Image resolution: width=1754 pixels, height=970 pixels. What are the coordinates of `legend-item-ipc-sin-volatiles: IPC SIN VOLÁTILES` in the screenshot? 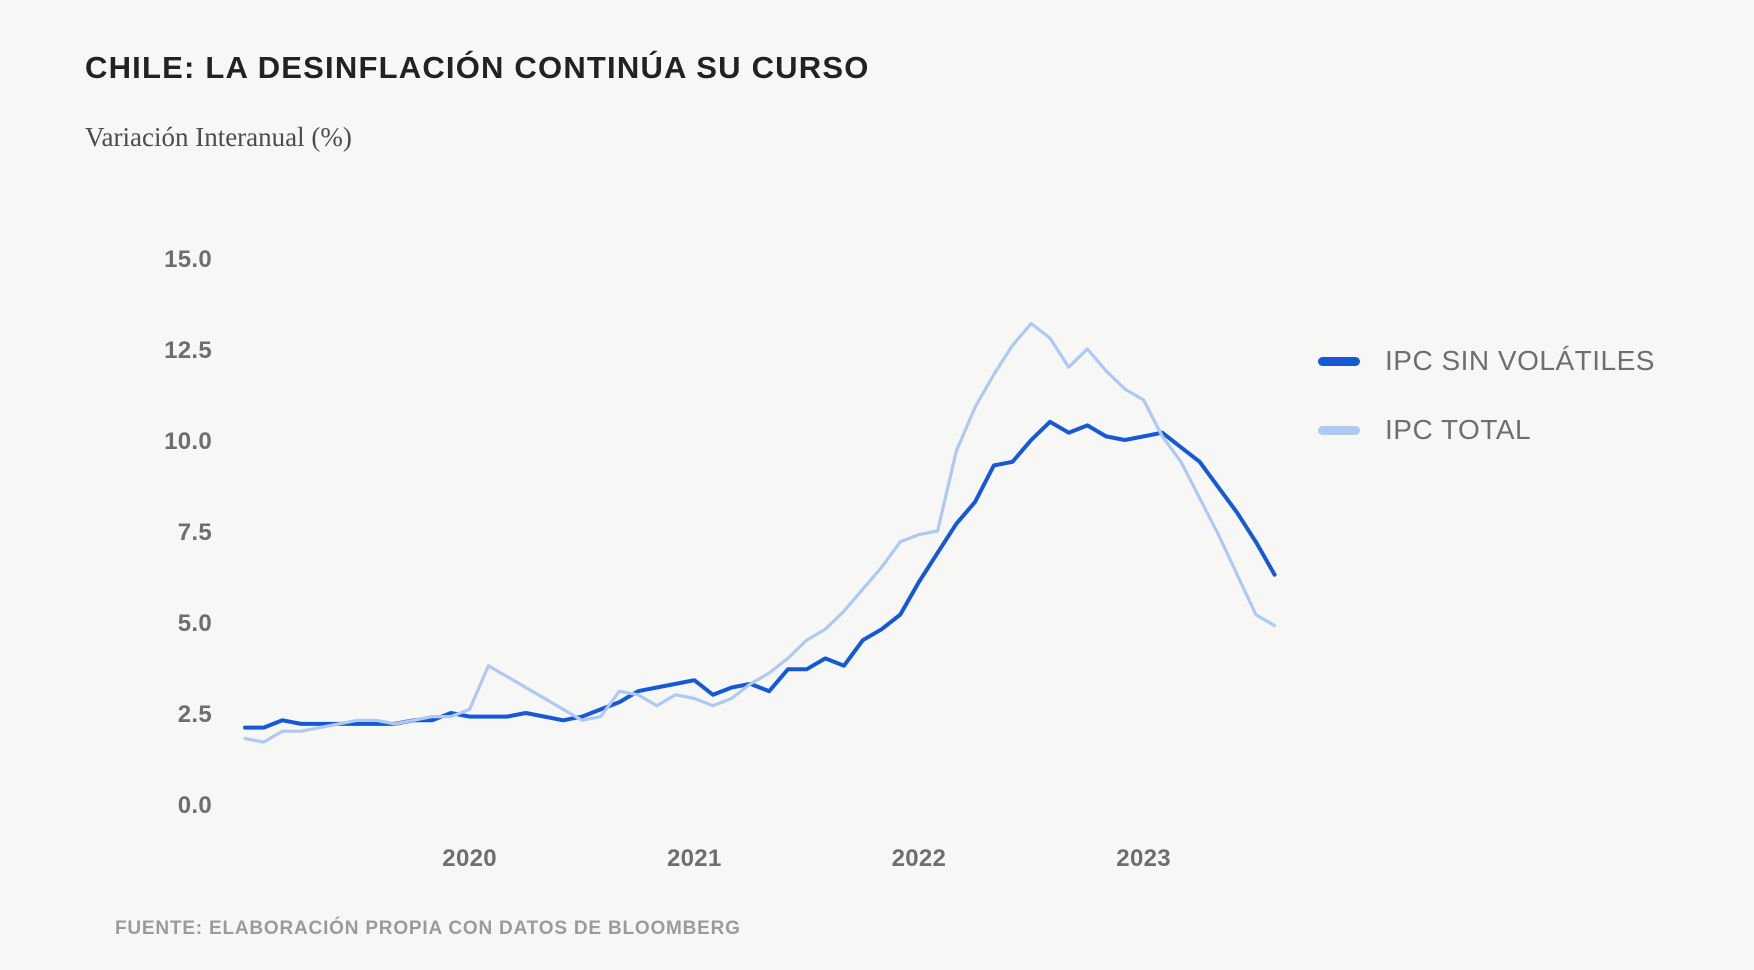 It's located at (1486, 361).